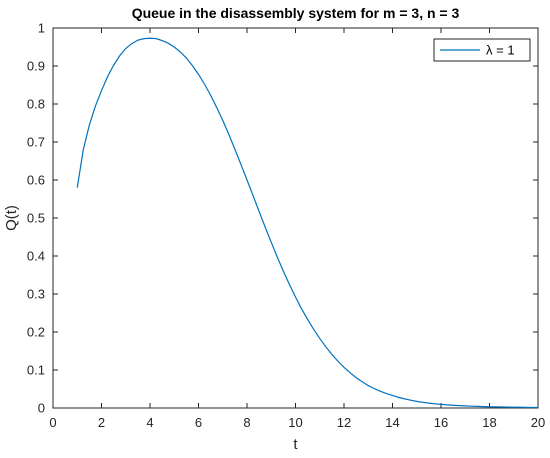 The height and width of the screenshot is (458, 550). What do you see at coordinates (36, 294) in the screenshot?
I see `y-tick-label: 0.3` at bounding box center [36, 294].